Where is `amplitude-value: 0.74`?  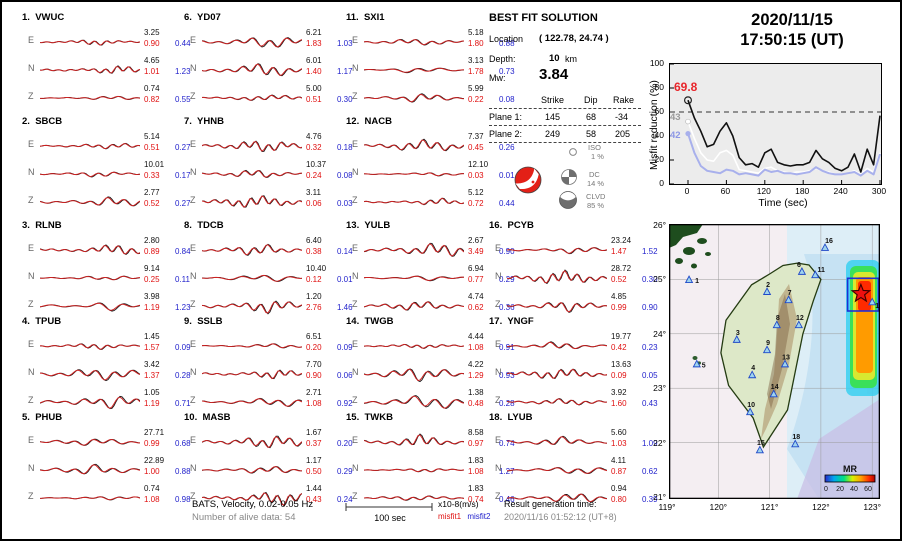
amplitude-value: 0.74 is located at coordinates (152, 88).